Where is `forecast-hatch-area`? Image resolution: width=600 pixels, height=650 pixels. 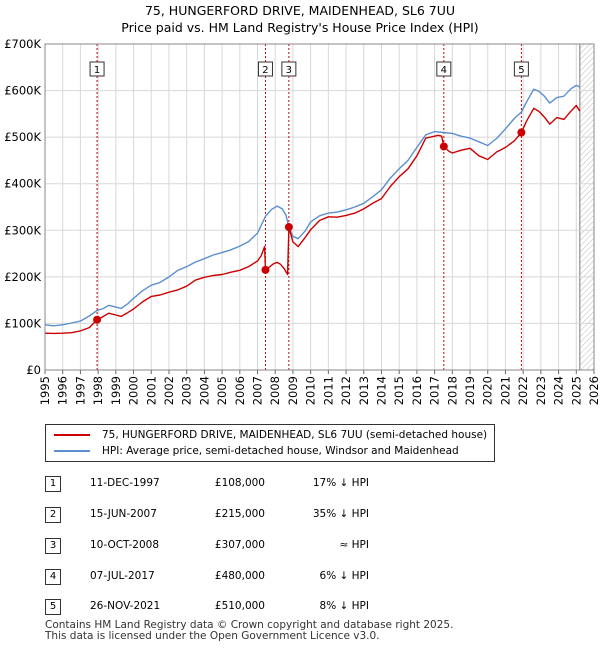
forecast-hatch-area is located at coordinates (586, 207).